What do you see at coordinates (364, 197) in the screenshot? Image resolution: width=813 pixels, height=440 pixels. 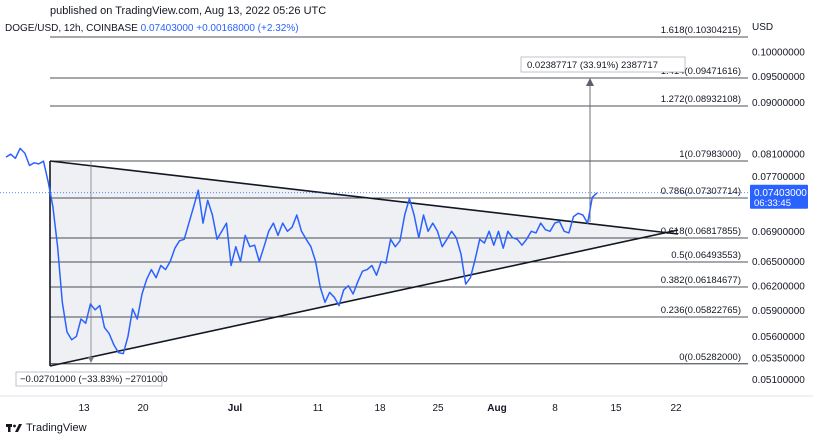 I see `triangle-upper-edge` at bounding box center [364, 197].